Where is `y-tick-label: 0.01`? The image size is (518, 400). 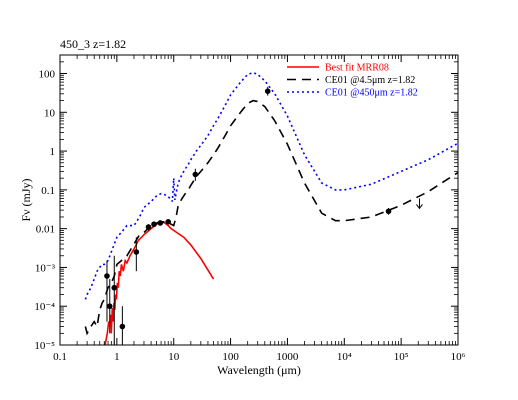 y-tick-label: 0.01 is located at coordinates (45, 230).